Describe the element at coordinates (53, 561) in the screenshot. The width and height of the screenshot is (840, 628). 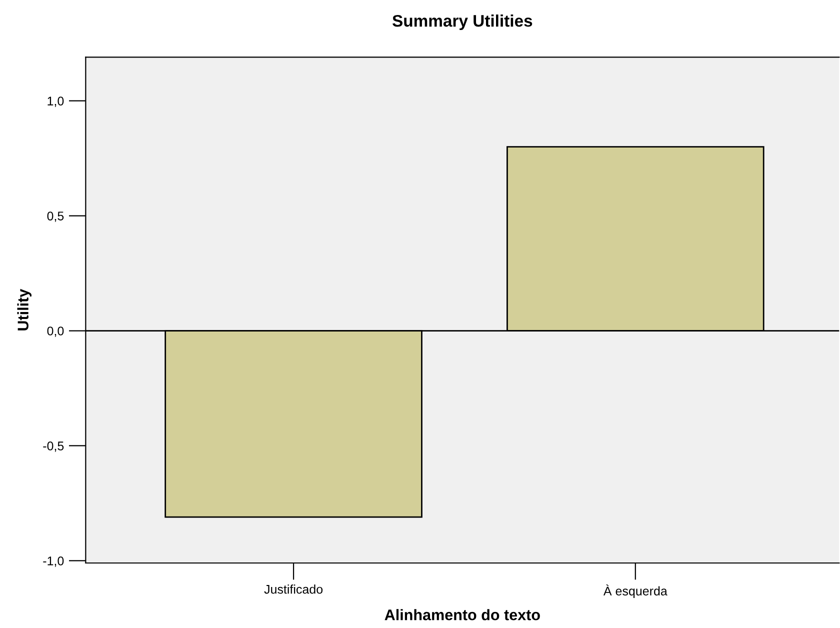
I see `y-tick-label: -1,0` at that location.